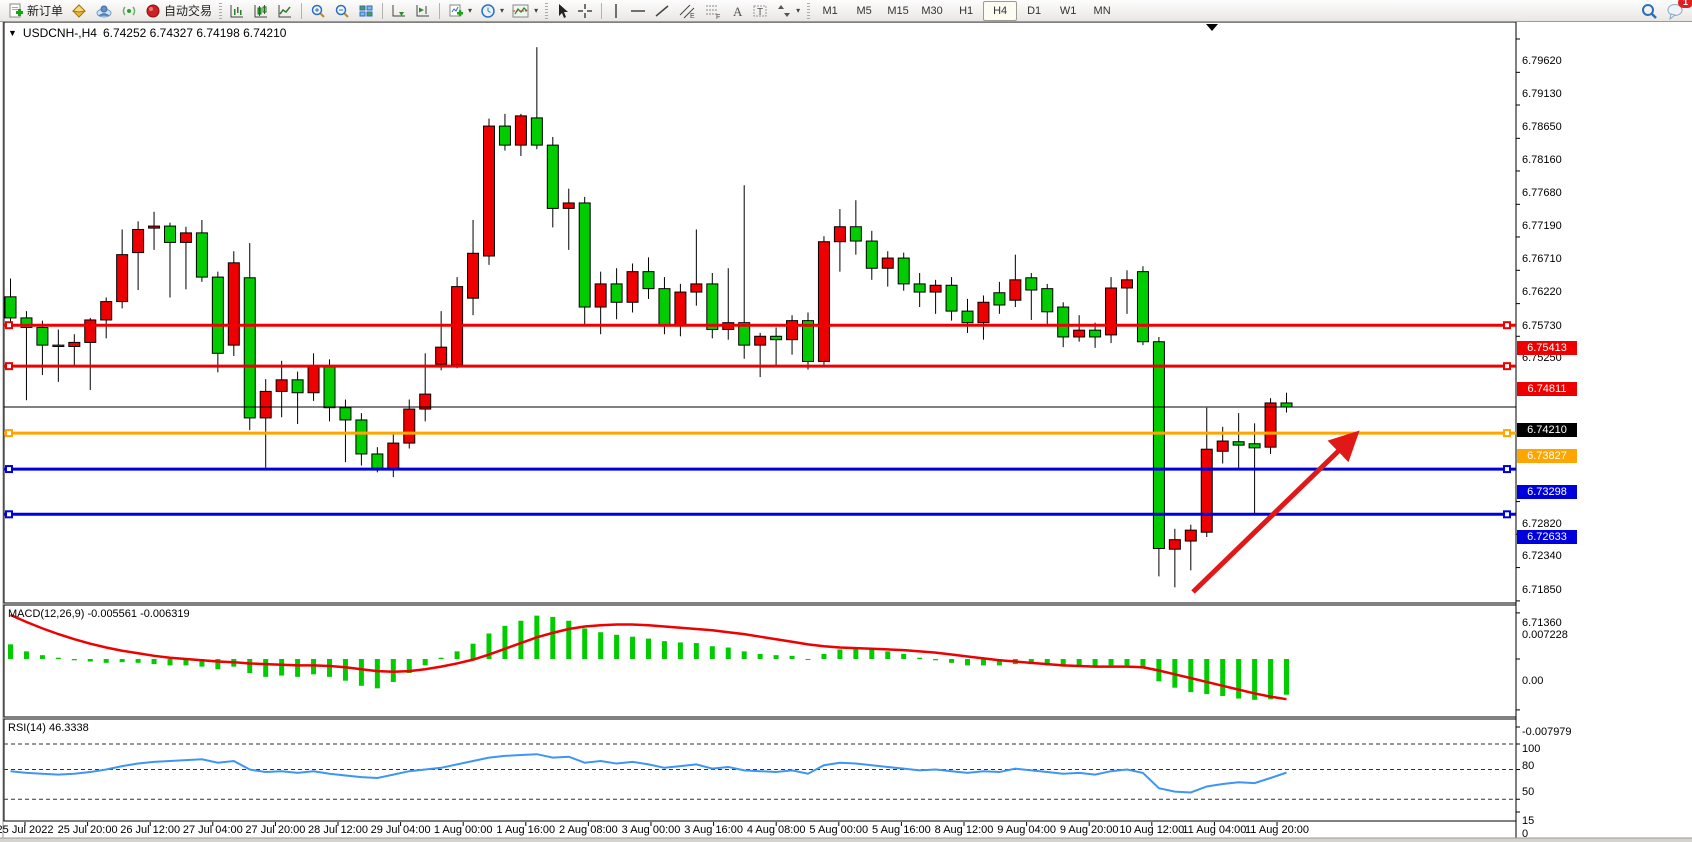 This screenshot has height=842, width=1692. What do you see at coordinates (864, 10) in the screenshot?
I see `timeframe-M5: M5` at bounding box center [864, 10].